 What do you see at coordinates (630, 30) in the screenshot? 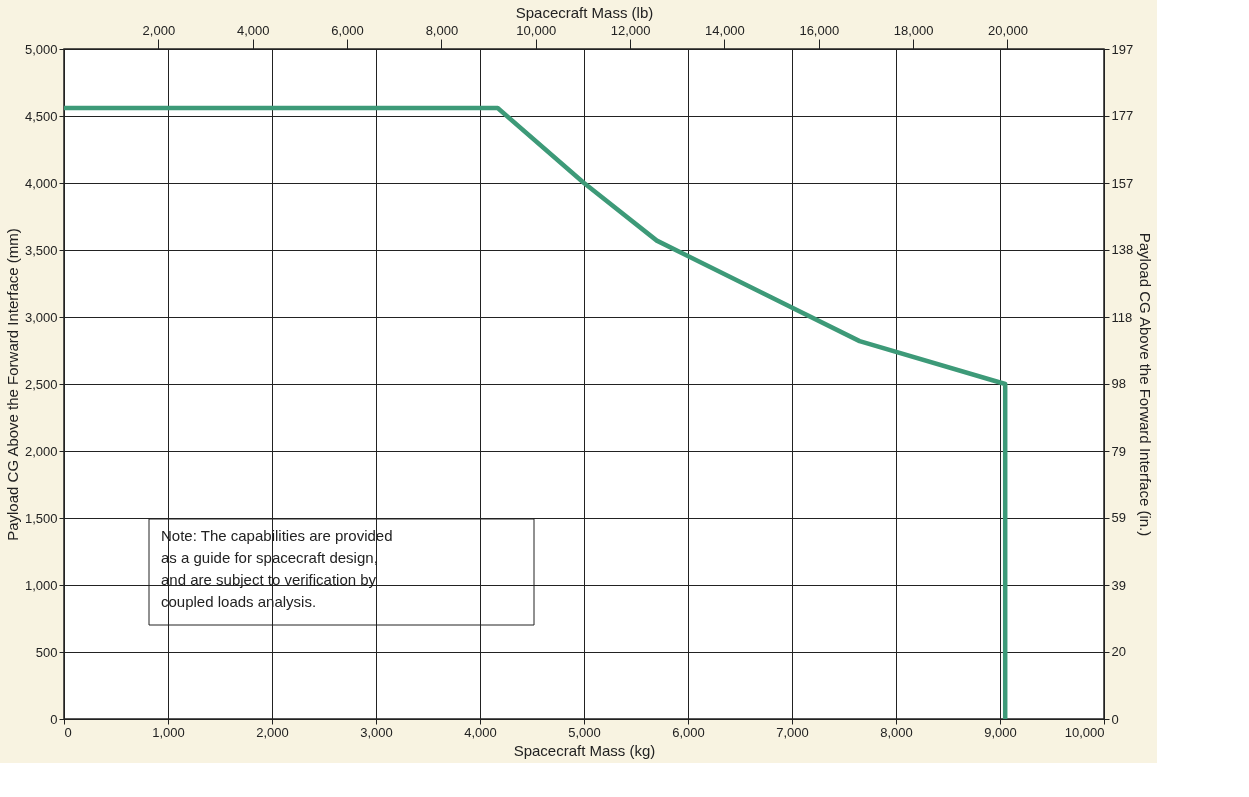
I see `x2-tick-label: 12,000` at bounding box center [630, 30].